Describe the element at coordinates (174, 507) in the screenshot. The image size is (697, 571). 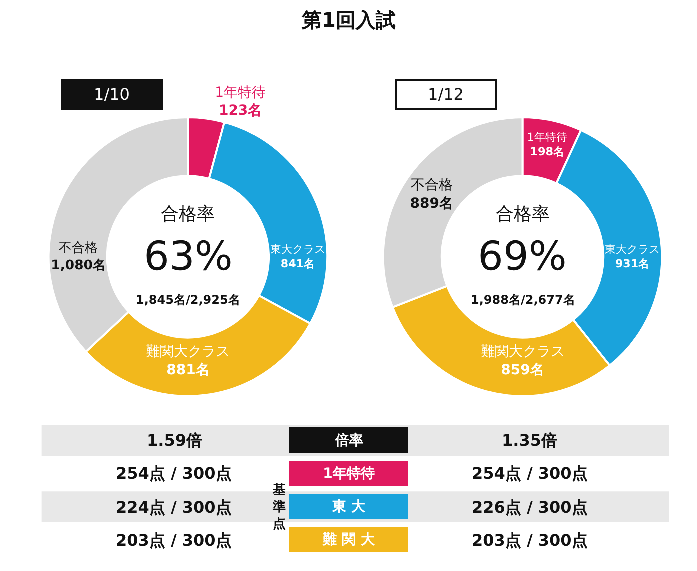
I see `text: 224点 / 300点` at that location.